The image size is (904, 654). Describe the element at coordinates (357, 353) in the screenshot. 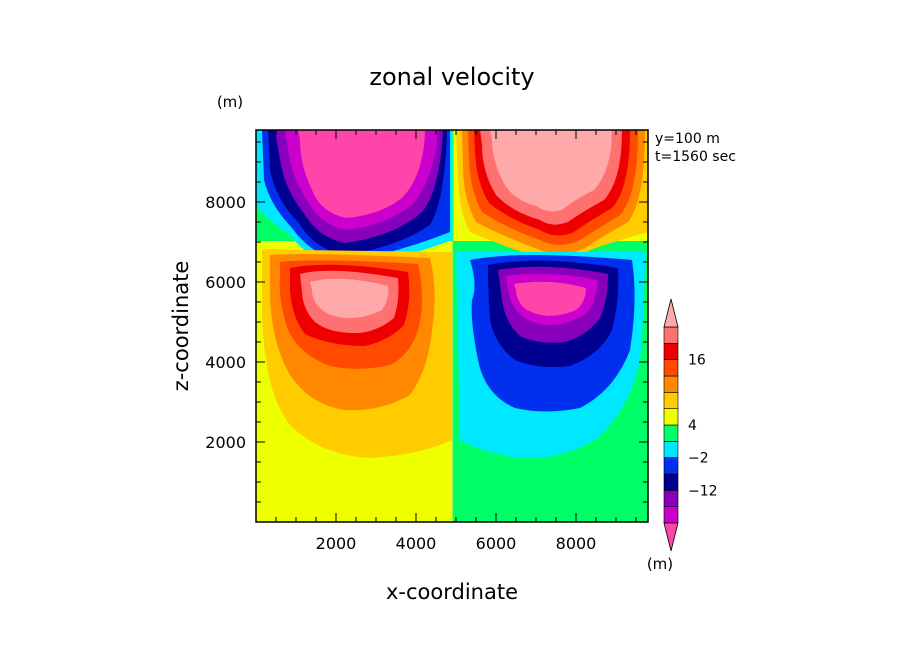

I see `contour-mid-left` at that location.